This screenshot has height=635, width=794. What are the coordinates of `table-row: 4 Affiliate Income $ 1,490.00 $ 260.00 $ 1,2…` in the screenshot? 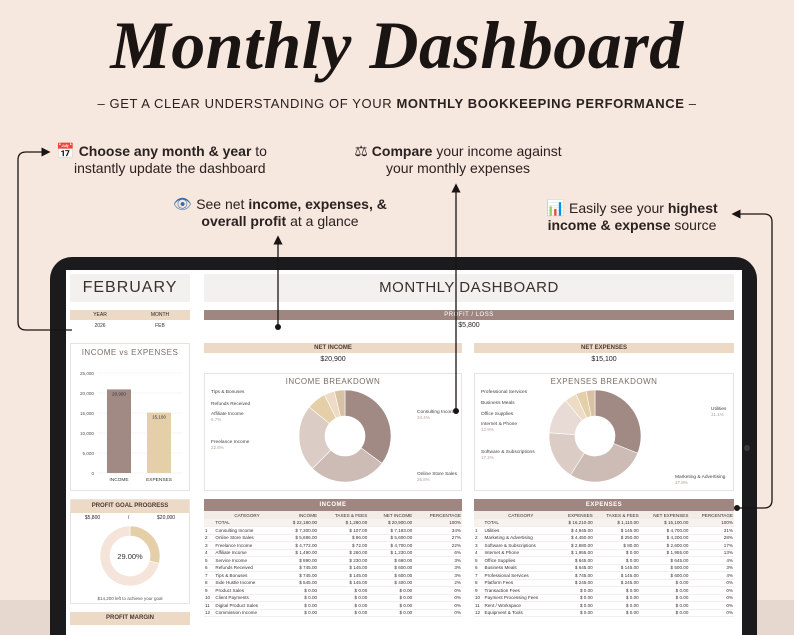 It's located at (333, 553).